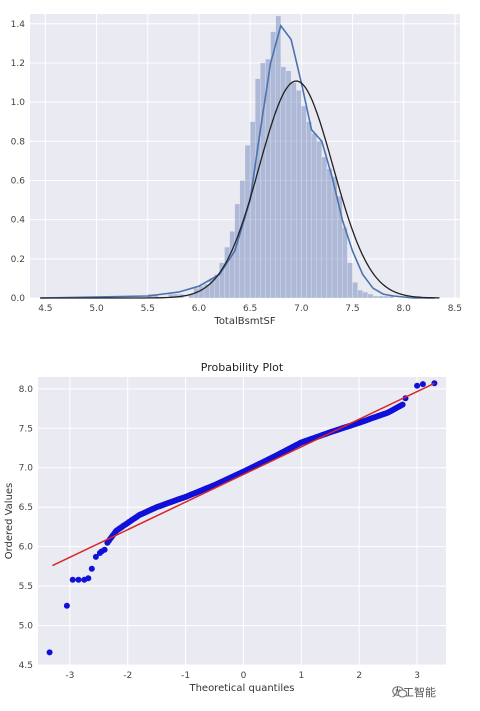 The image size is (480, 711). What do you see at coordinates (18, 260) in the screenshot?
I see `y-tick-label: 0.2` at bounding box center [18, 260].